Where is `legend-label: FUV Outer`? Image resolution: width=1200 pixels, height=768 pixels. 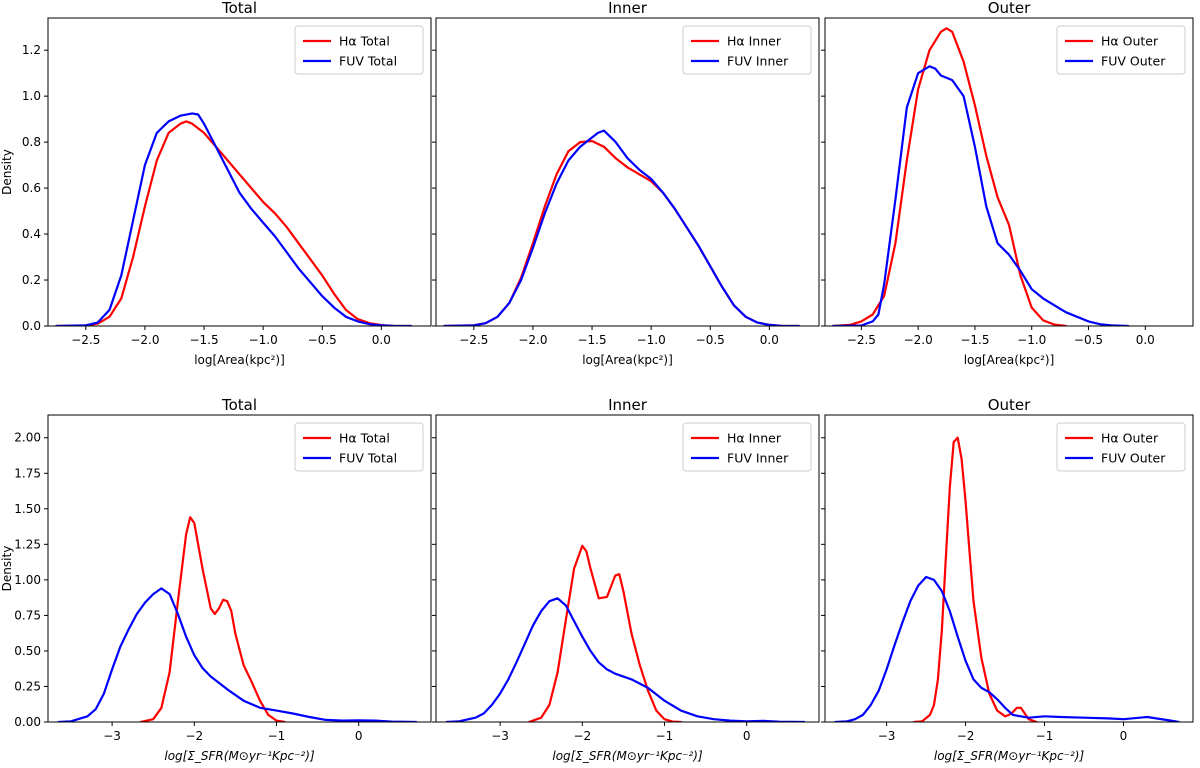
legend-label: FUV Outer is located at coordinates (1133, 458).